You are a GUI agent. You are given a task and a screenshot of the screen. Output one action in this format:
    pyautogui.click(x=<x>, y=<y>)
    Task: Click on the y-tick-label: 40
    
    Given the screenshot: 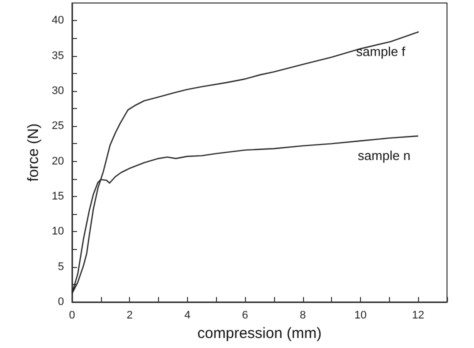 What is the action you would take?
    pyautogui.click(x=58, y=20)
    